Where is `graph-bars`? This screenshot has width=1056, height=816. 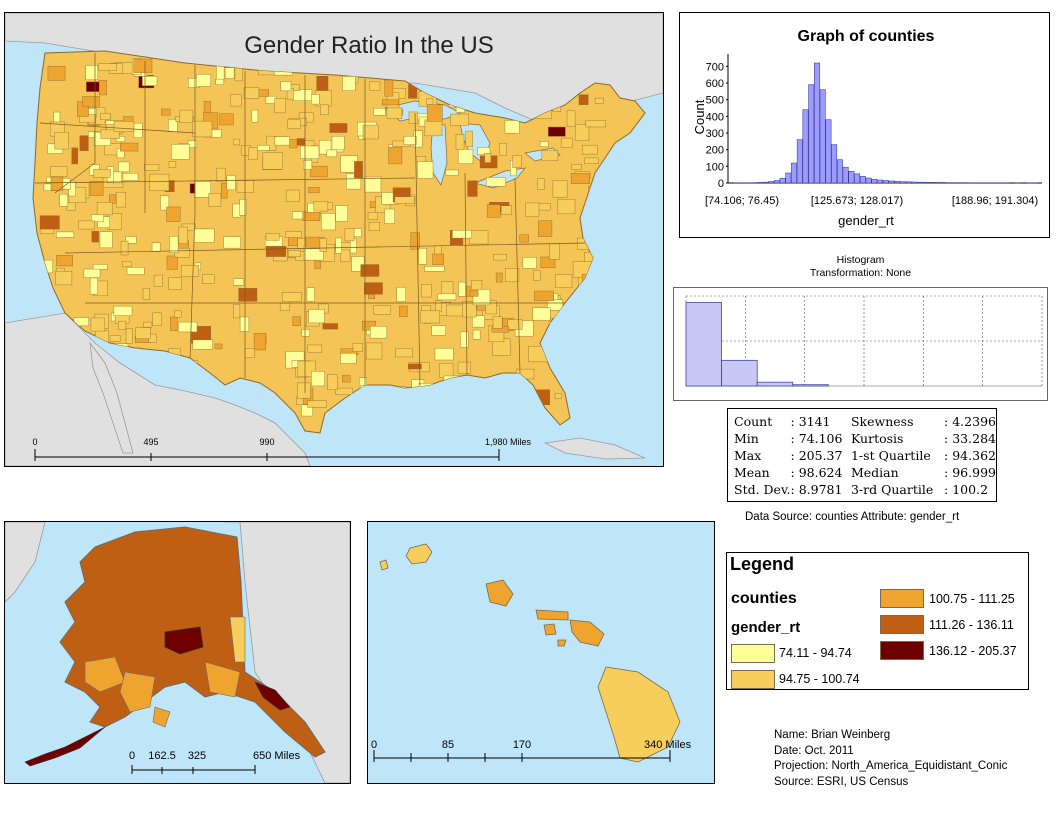 graph-bars is located at coordinates (885, 123).